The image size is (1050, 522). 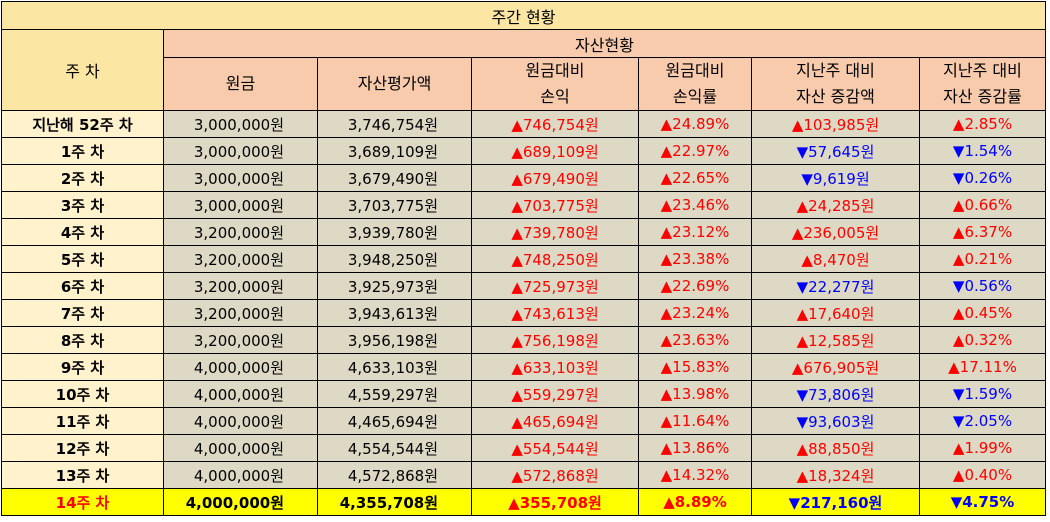 What do you see at coordinates (982, 502) in the screenshot?
I see `weekly-change-rate-cell: ▼4.75%` at bounding box center [982, 502].